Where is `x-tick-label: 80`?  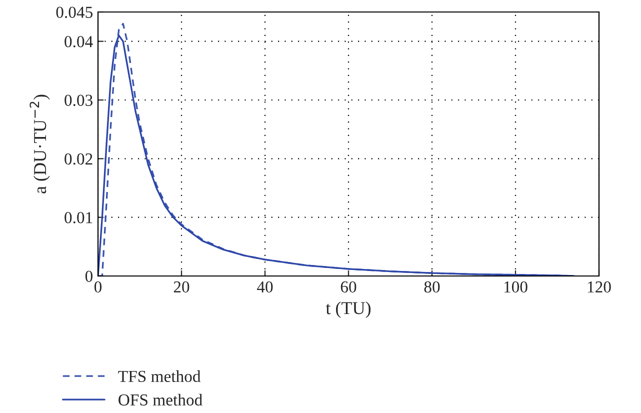
x-tick-label: 80 is located at coordinates (432, 287).